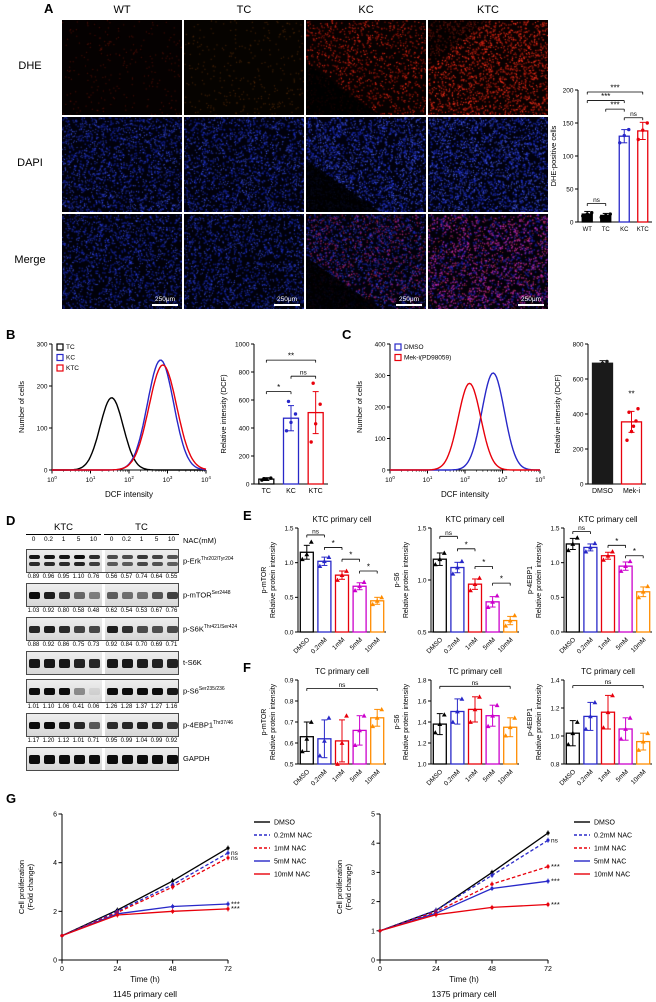 This screenshot has width=656, height=1002. What do you see at coordinates (406, 579) in the screenshot?
I see `y-axis-label: Relative protein intensity` at bounding box center [406, 579].